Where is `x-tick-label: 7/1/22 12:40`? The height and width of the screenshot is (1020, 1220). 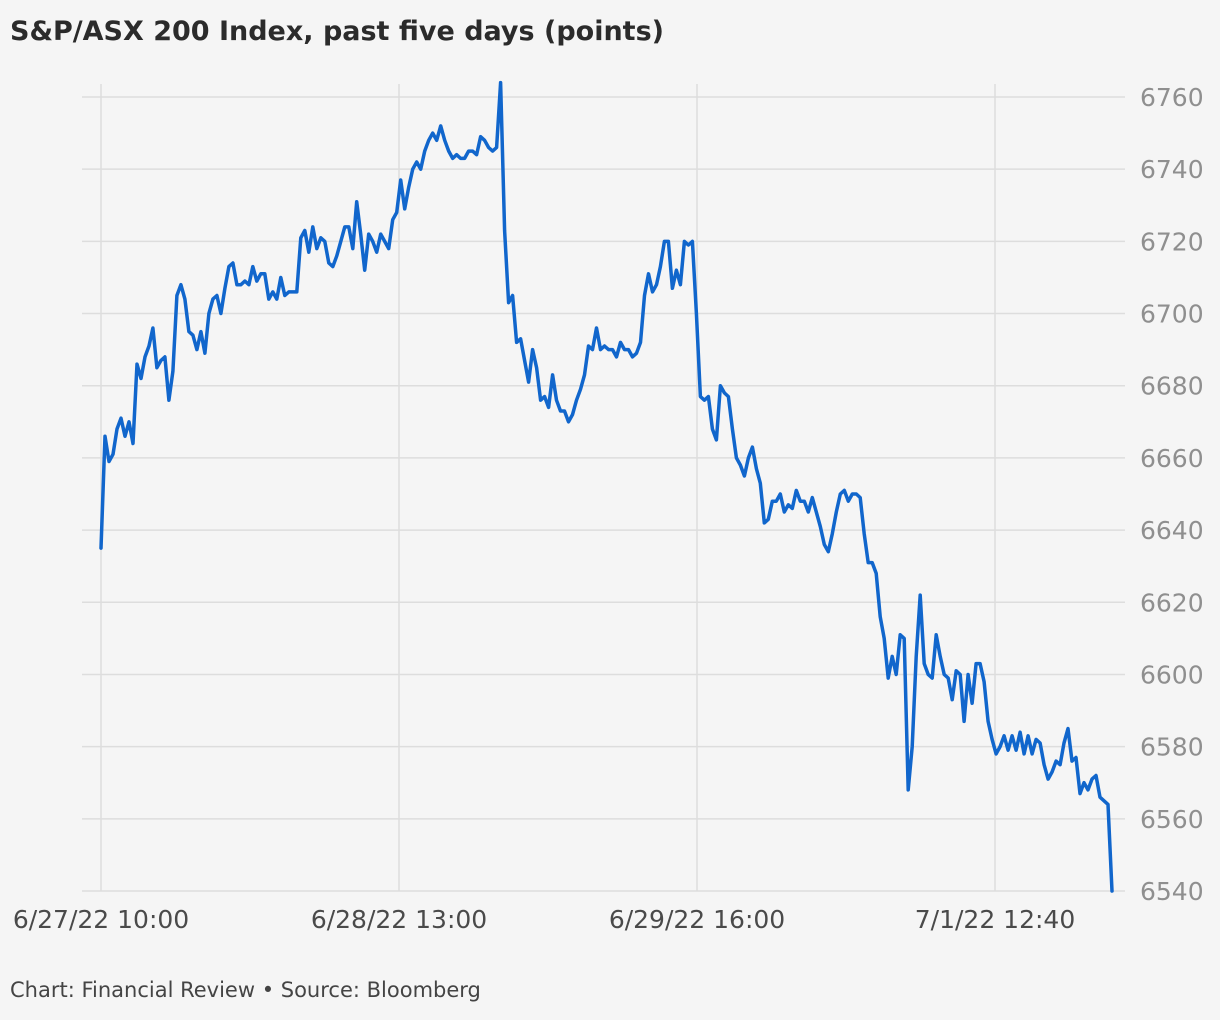
x-tick-label: 7/1/22 12:40 is located at coordinates (995, 919).